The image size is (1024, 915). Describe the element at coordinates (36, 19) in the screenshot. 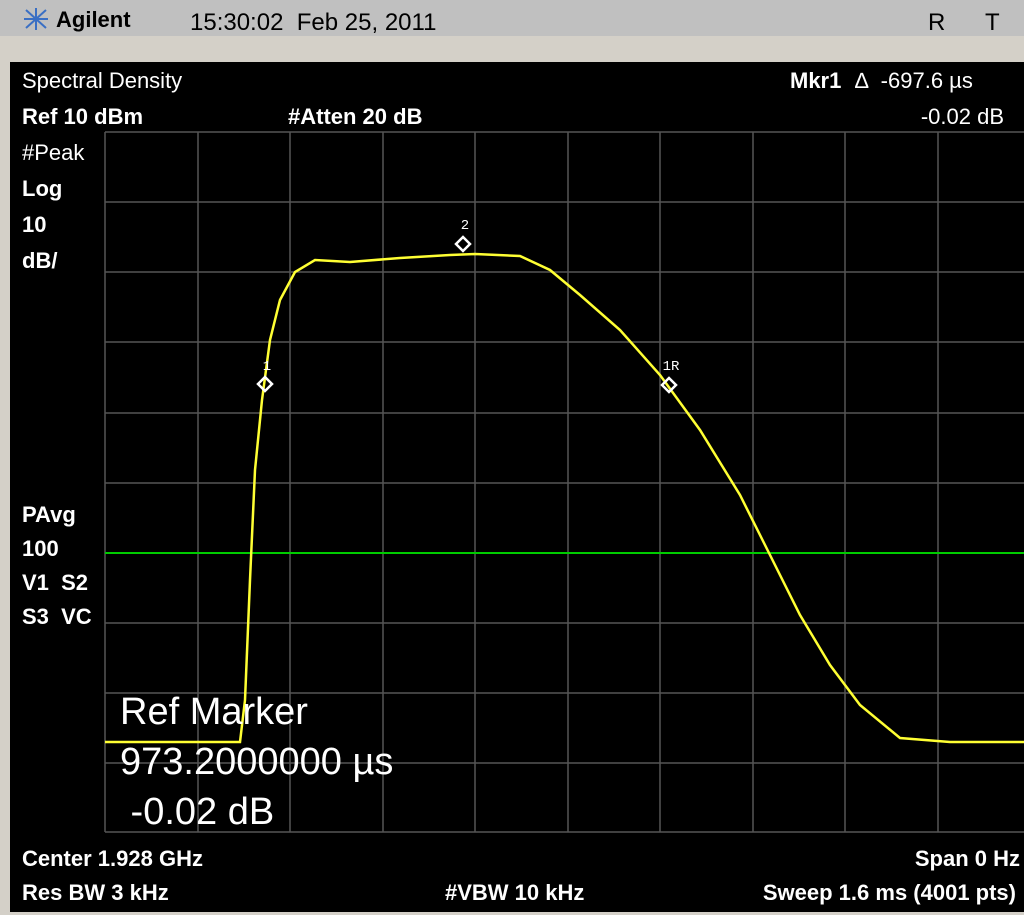

I see `logo` at that location.